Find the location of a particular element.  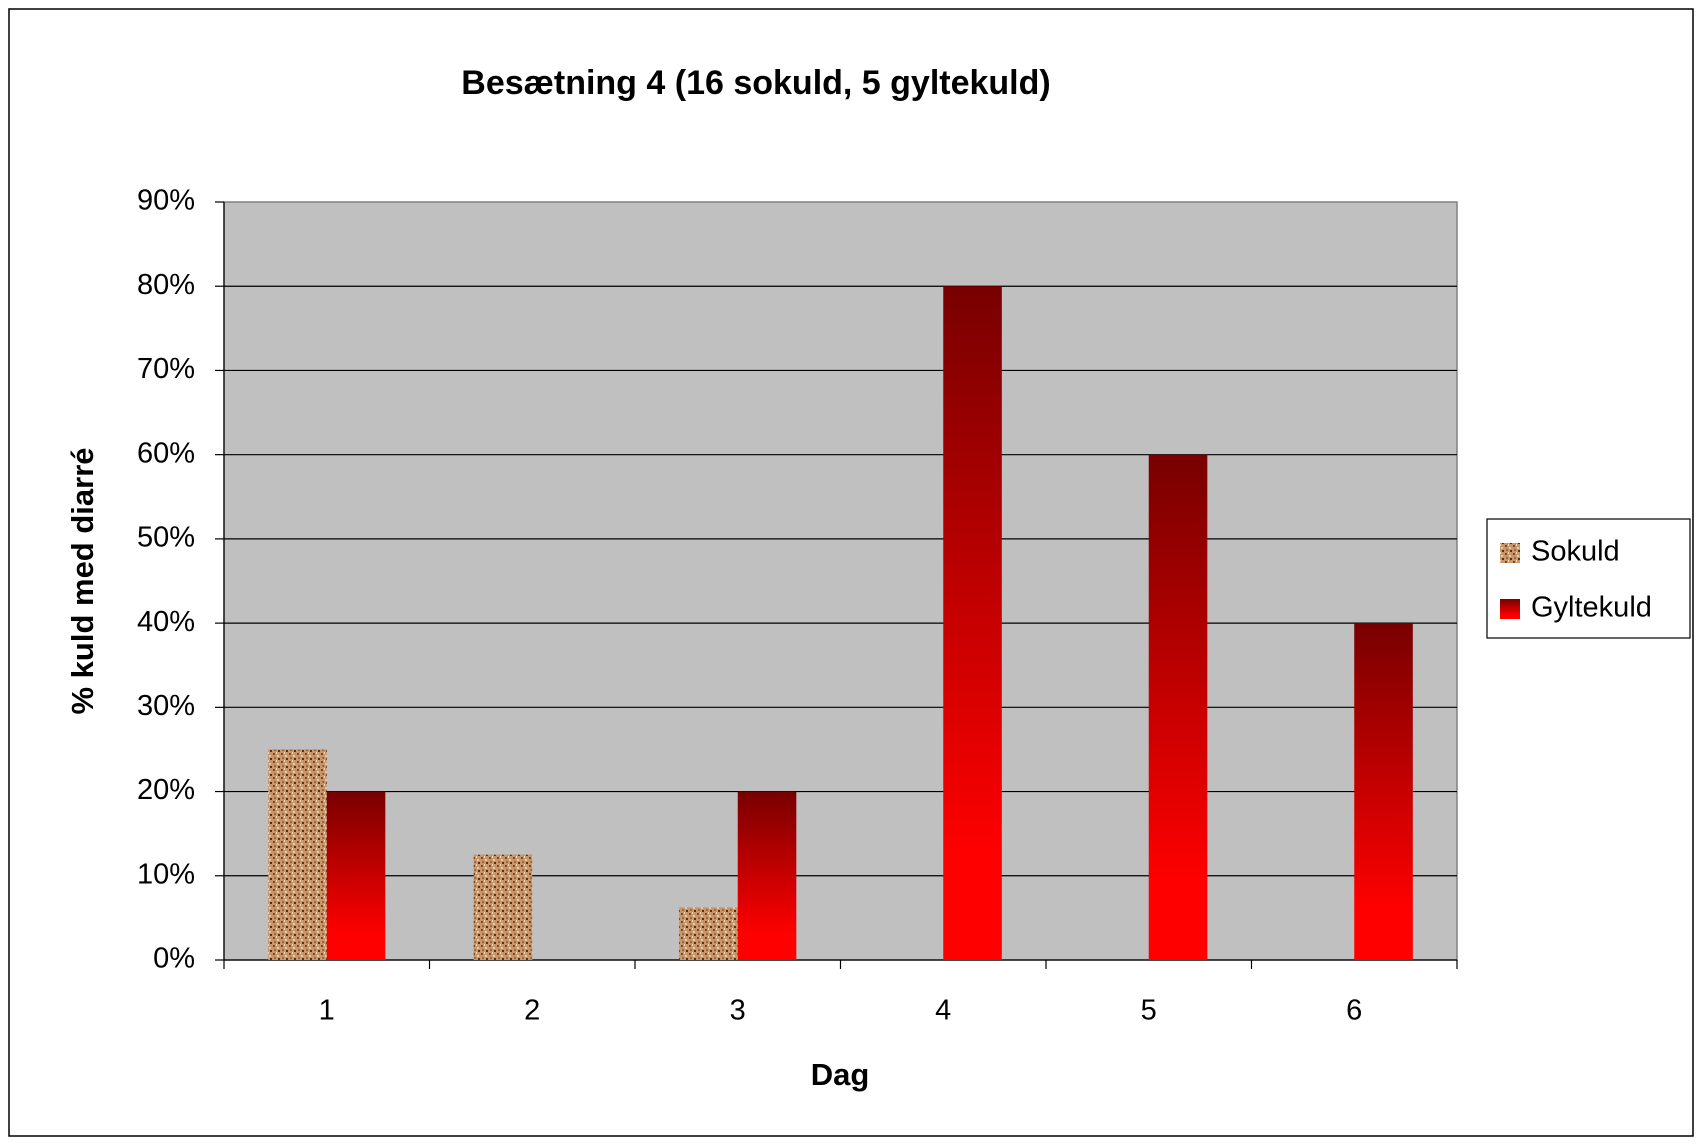

x-tick-label: 2 is located at coordinates (532, 1011).